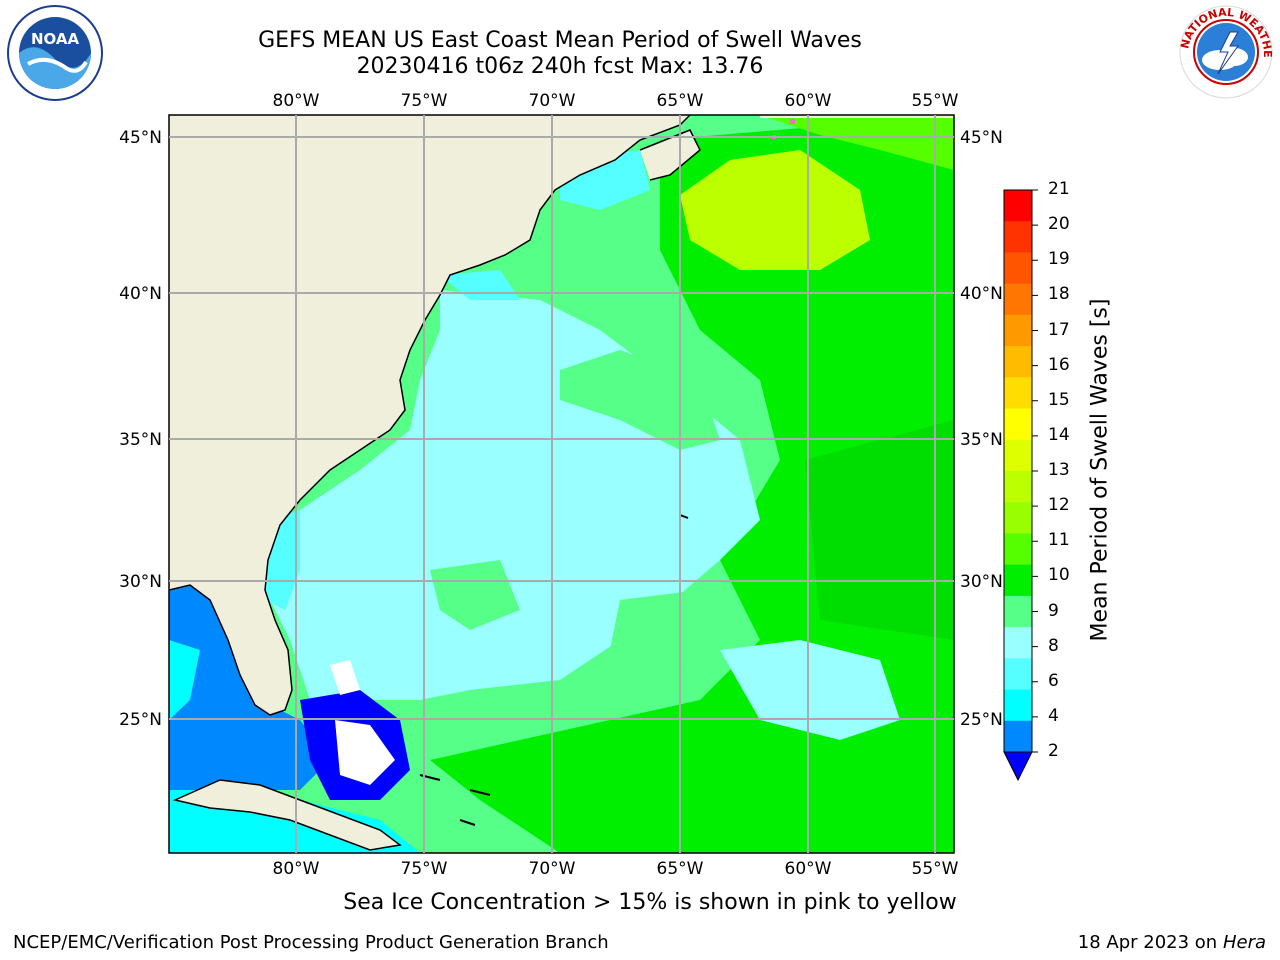  I want to click on colorbar-tick-label: 17, so click(1059, 329).